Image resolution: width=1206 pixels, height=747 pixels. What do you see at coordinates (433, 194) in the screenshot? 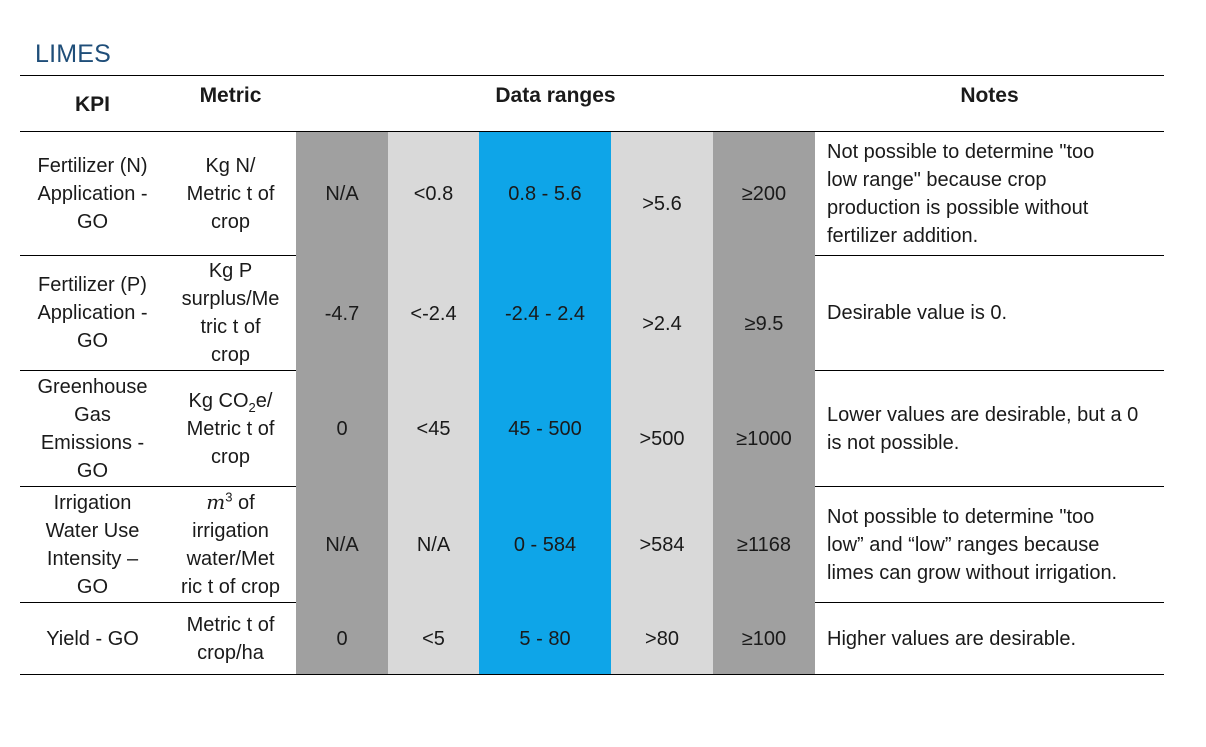
I see `range-low: <0.8` at bounding box center [433, 194].